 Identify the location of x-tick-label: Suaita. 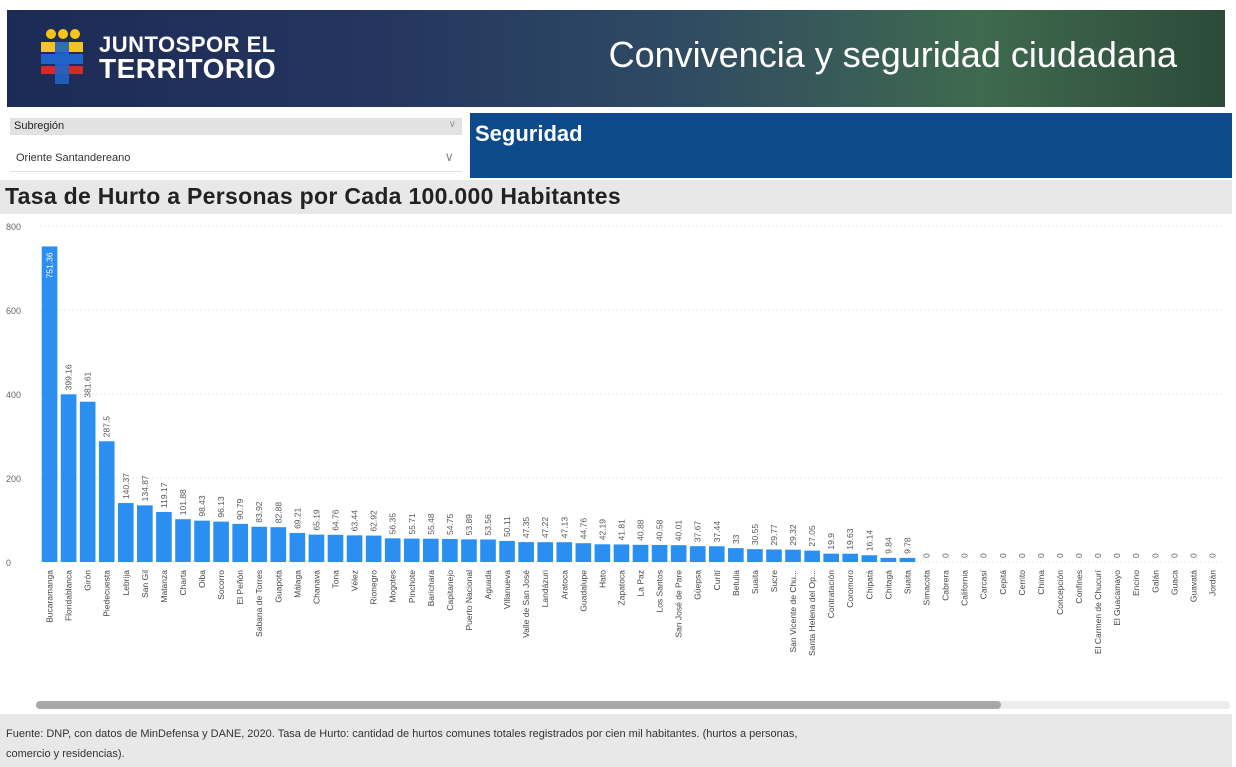
(907, 582).